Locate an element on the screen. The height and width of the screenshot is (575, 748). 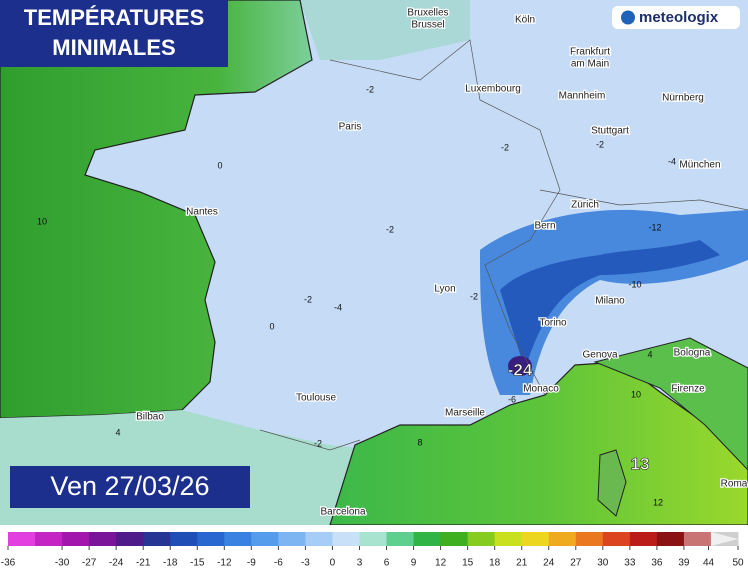
legend-tick-label: -18 is located at coordinates (170, 563).